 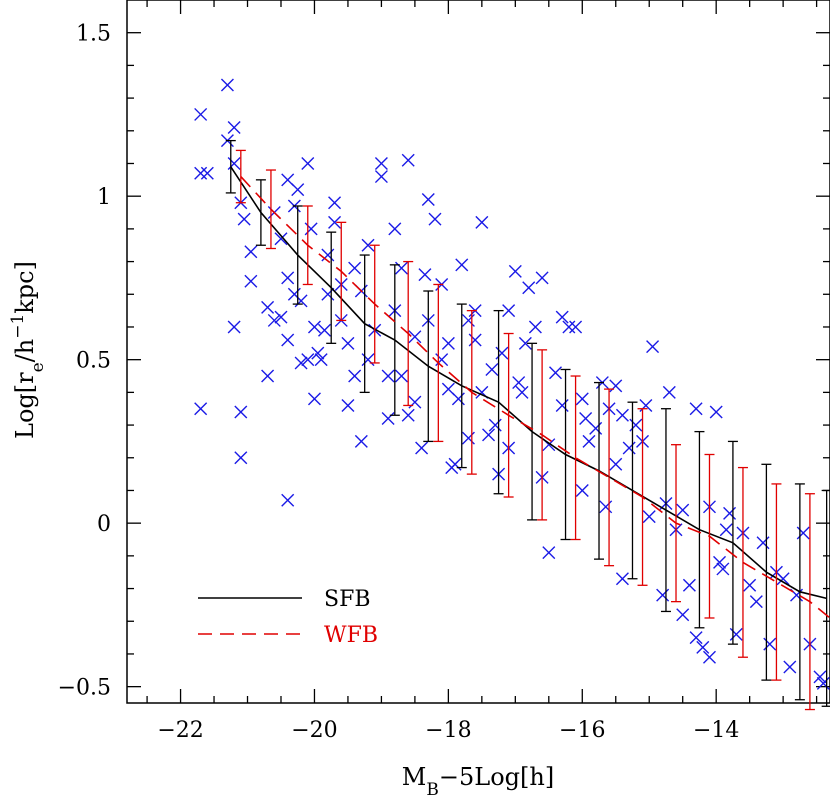 What do you see at coordinates (432, 790) in the screenshot?
I see `x-axis-title-sub: B` at bounding box center [432, 790].